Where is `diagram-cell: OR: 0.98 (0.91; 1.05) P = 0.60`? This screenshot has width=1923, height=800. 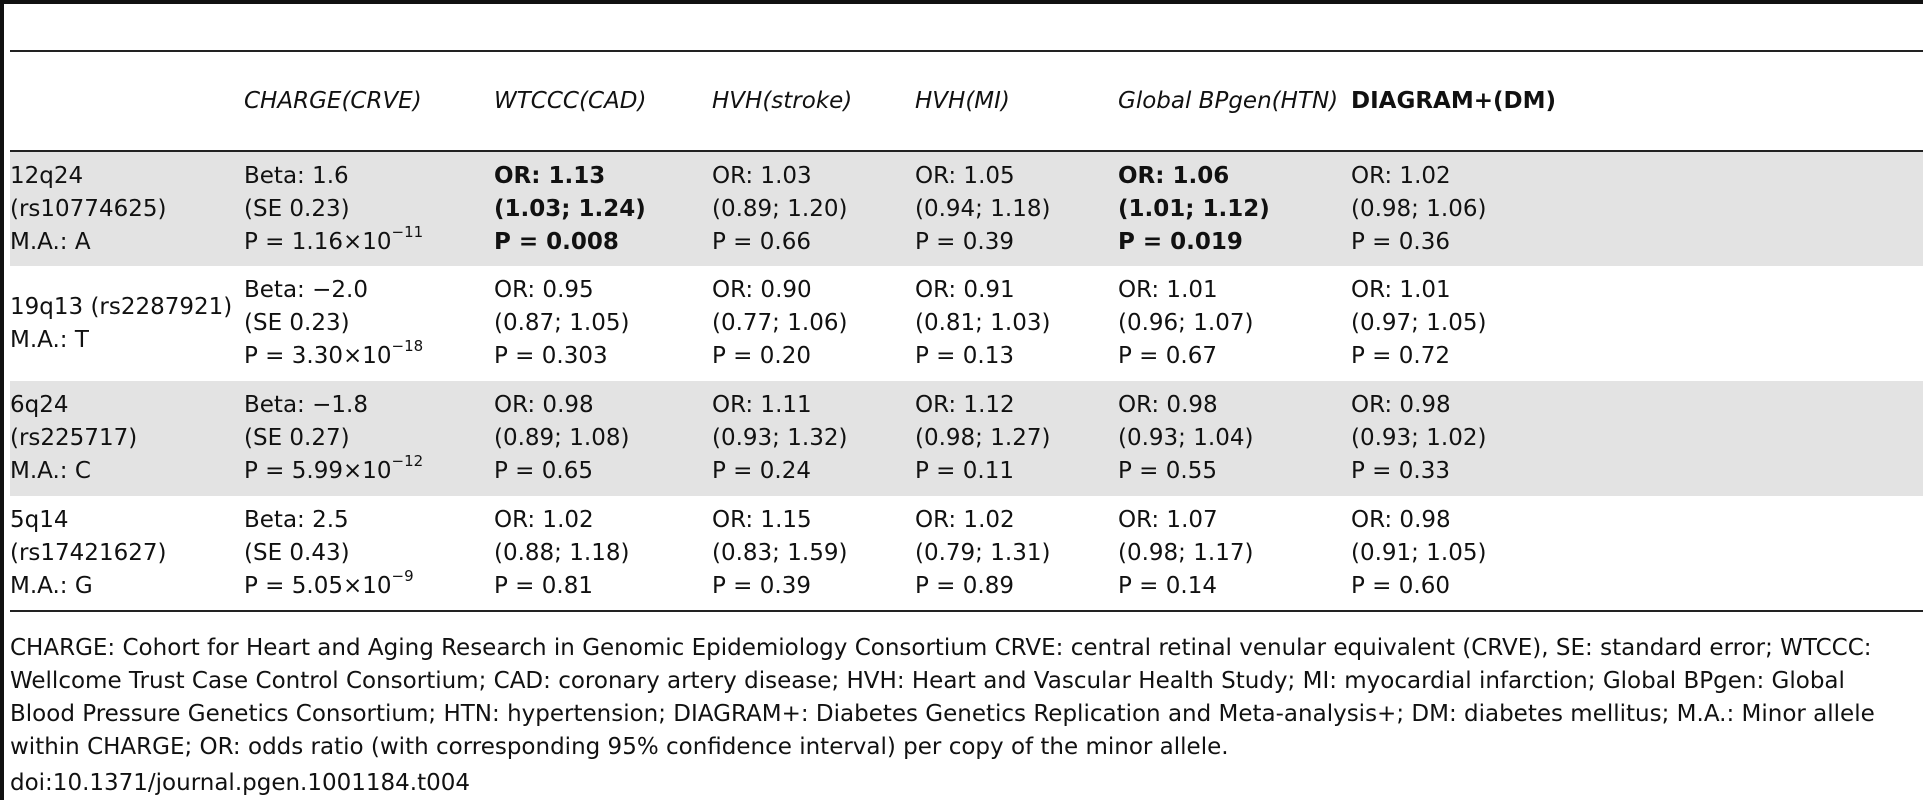 diagram-cell: OR: 0.98 (0.91; 1.05) P = 0.60 is located at coordinates (1637, 553).